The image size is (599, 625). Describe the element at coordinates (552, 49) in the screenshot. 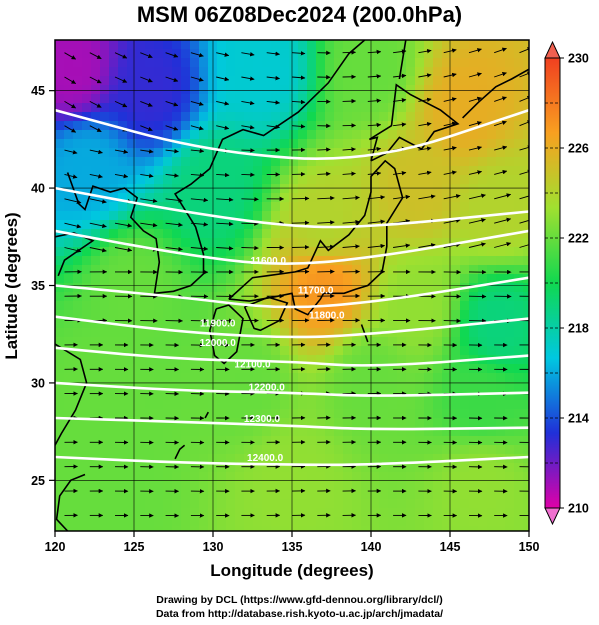

I see `colorbar-max-extend` at that location.